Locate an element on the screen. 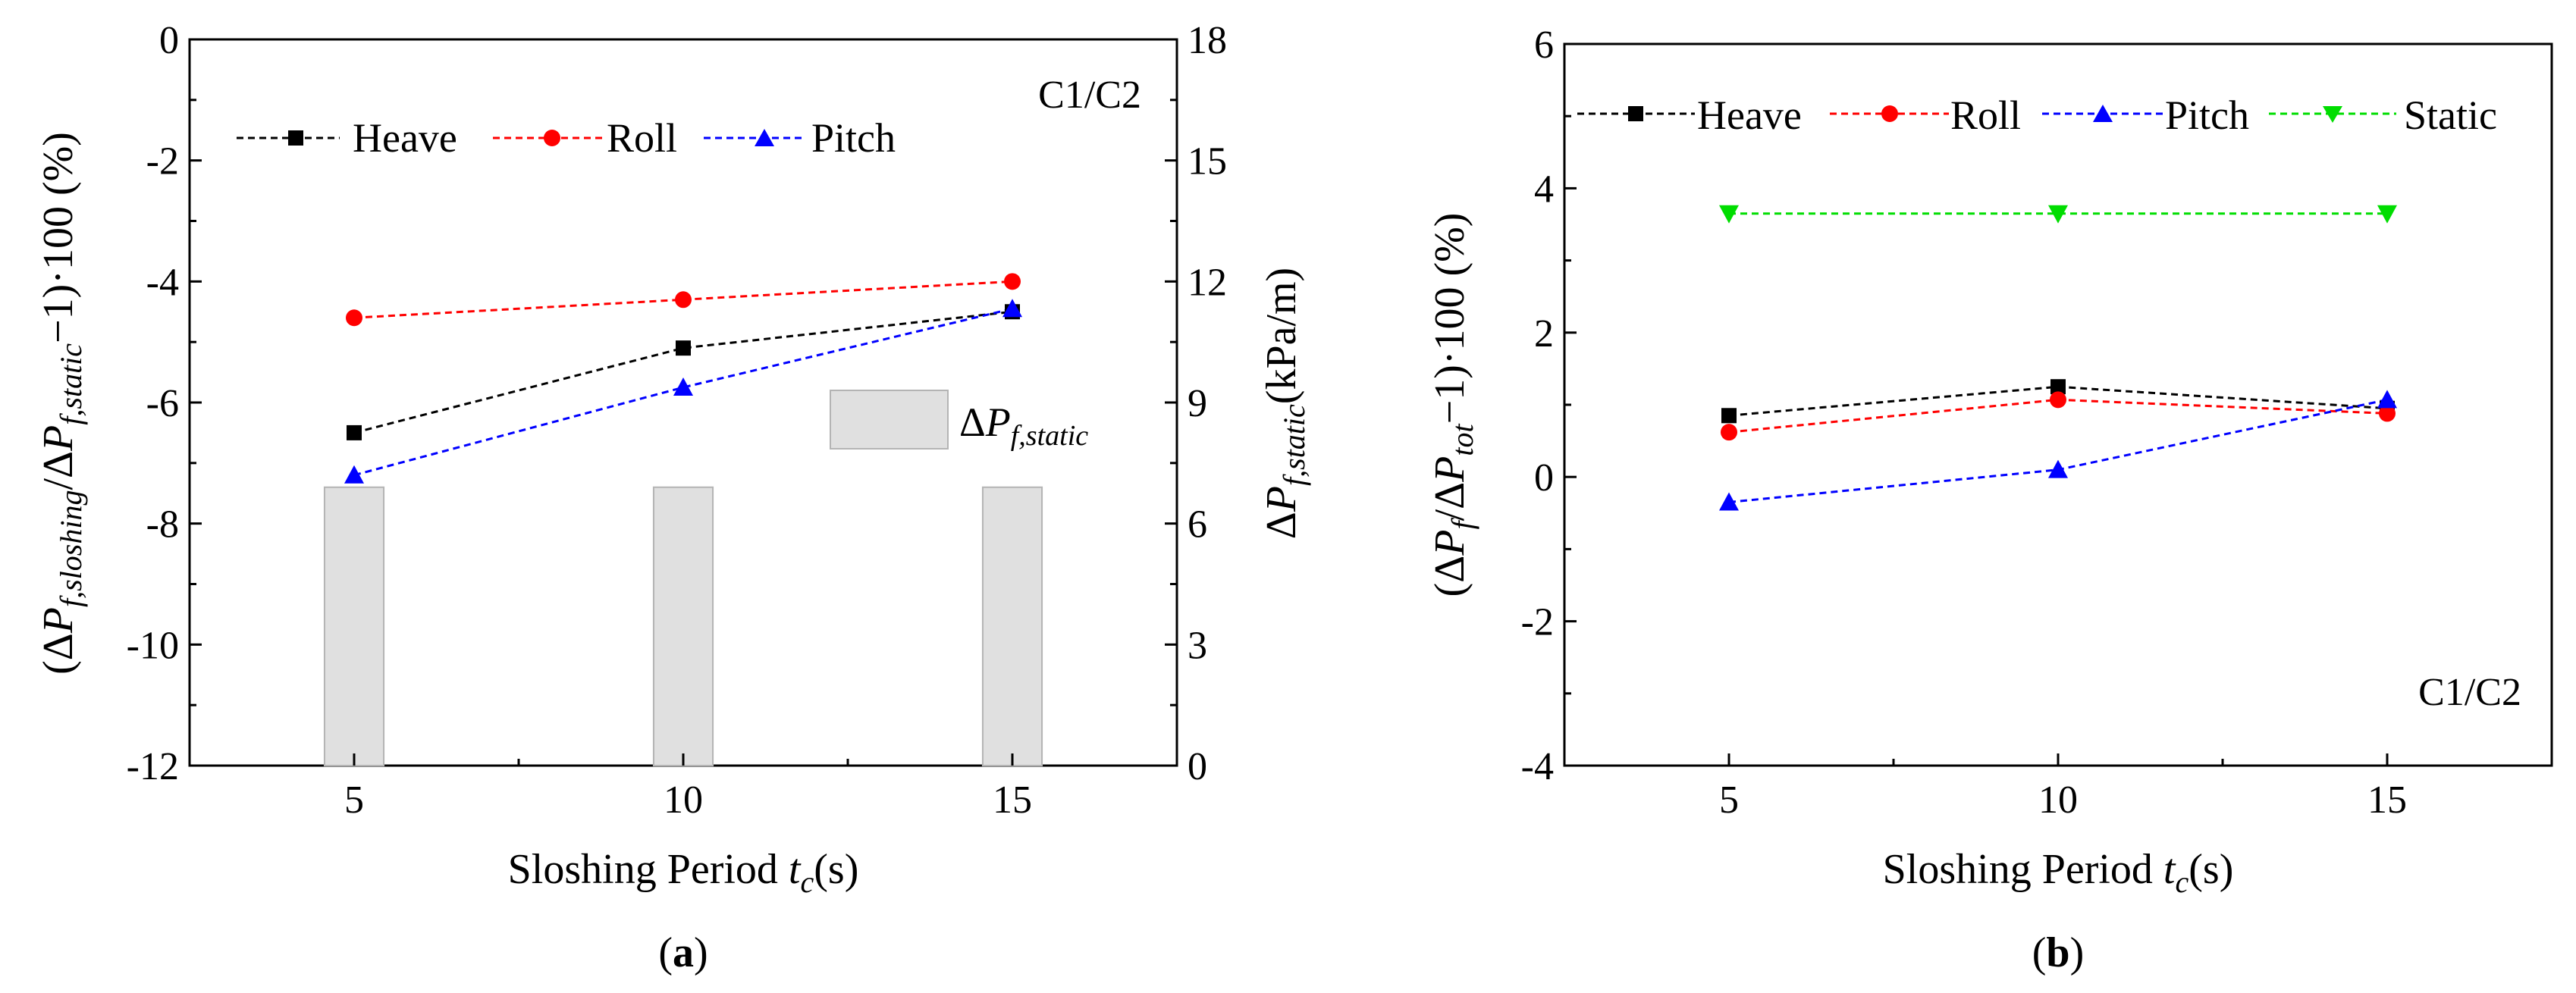 The height and width of the screenshot is (993, 2576). chart-a-annotation: C1/C2 is located at coordinates (1089, 95).